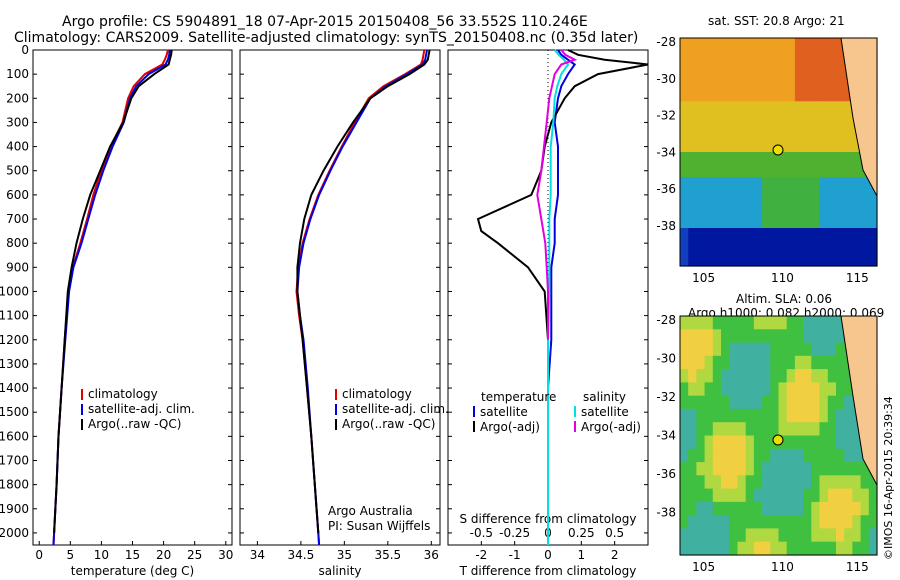 This screenshot has height=580, width=900. What do you see at coordinates (163, 555) in the screenshot?
I see `x-tick-label: 20` at bounding box center [163, 555].